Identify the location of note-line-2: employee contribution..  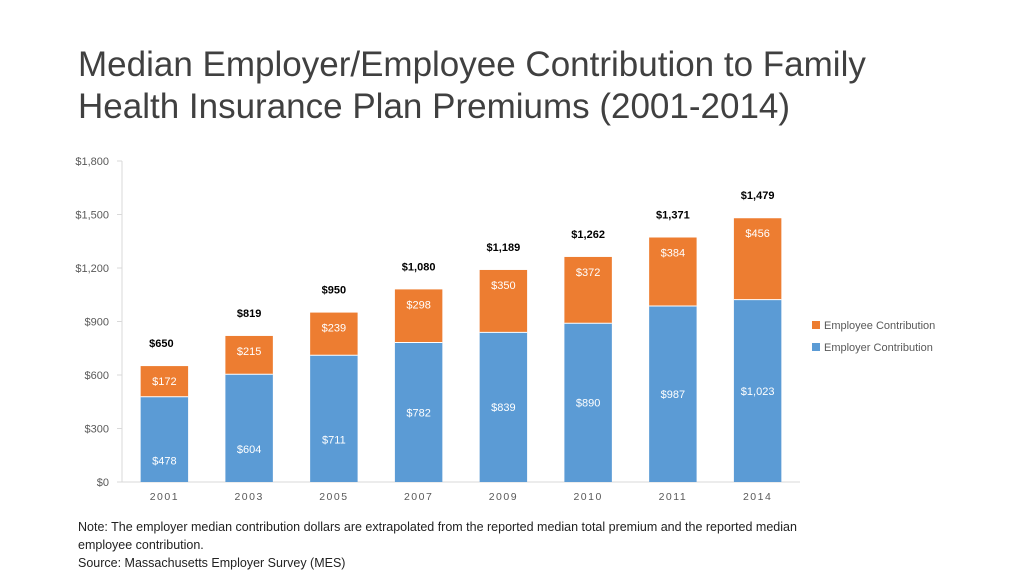
(141, 545).